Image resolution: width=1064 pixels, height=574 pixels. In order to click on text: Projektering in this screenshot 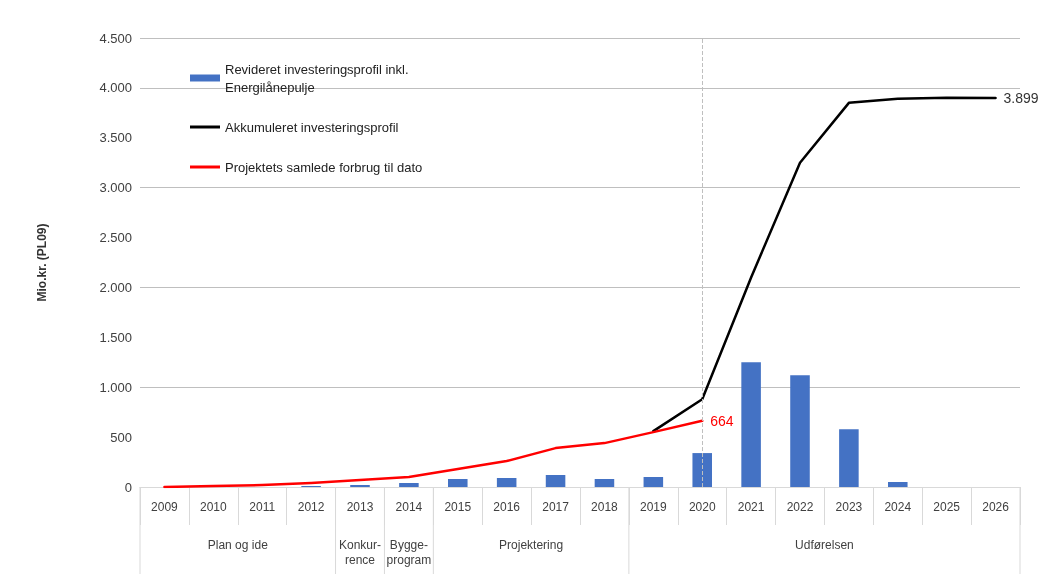, I will do `click(531, 544)`.